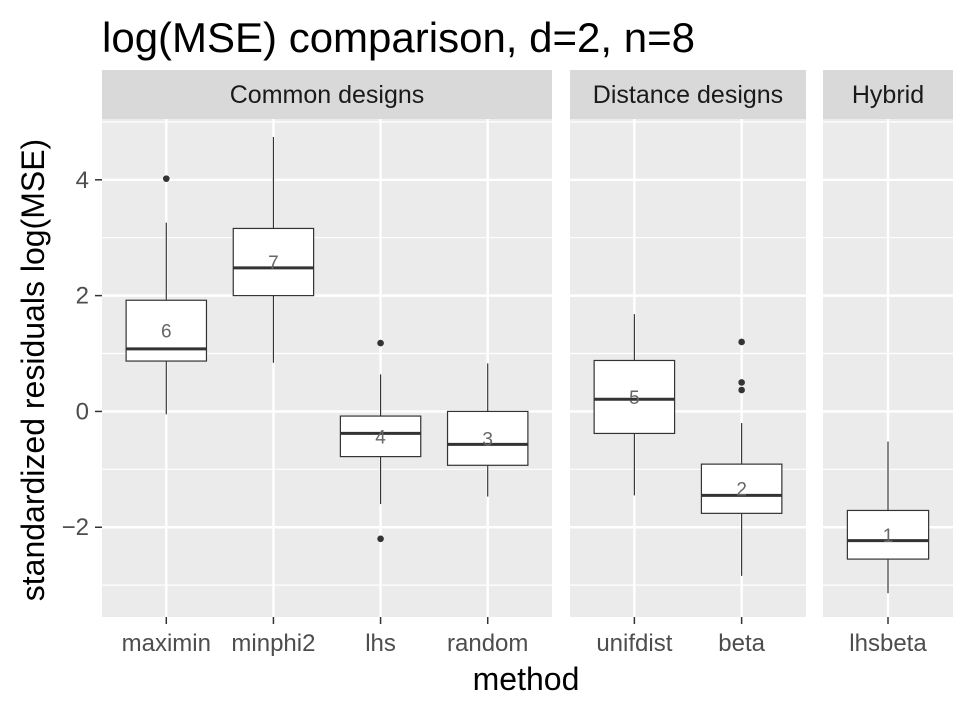 The width and height of the screenshot is (969, 710). What do you see at coordinates (634, 643) in the screenshot?
I see `x-tick-label: unifdist` at bounding box center [634, 643].